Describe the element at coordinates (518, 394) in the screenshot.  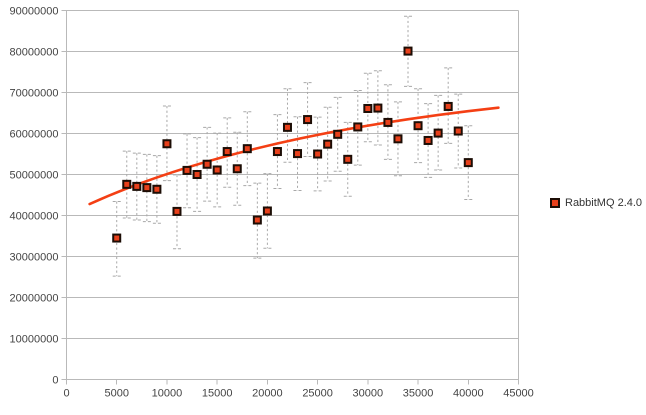
I see `x-axis-tick-label: 45000` at that location.